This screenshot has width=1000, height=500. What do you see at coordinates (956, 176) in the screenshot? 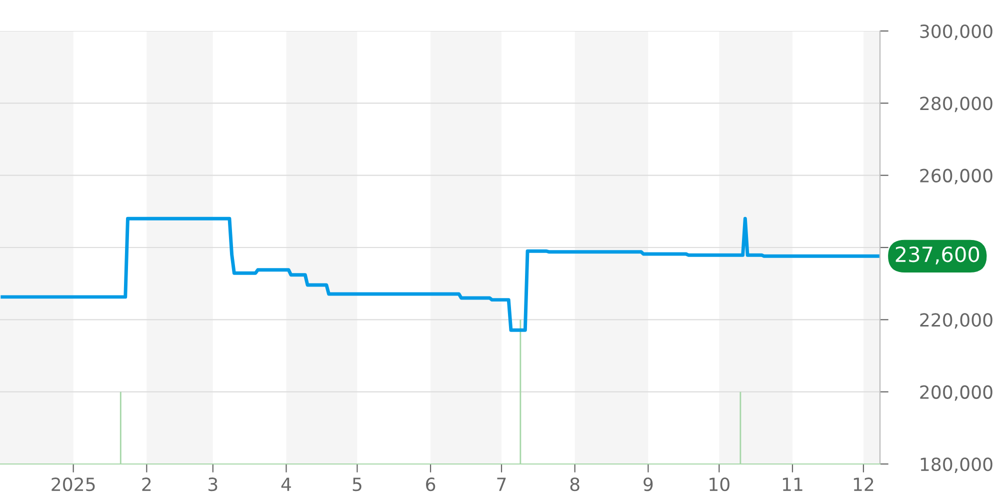
I see `y-tick-label: 260,000` at bounding box center [956, 176].